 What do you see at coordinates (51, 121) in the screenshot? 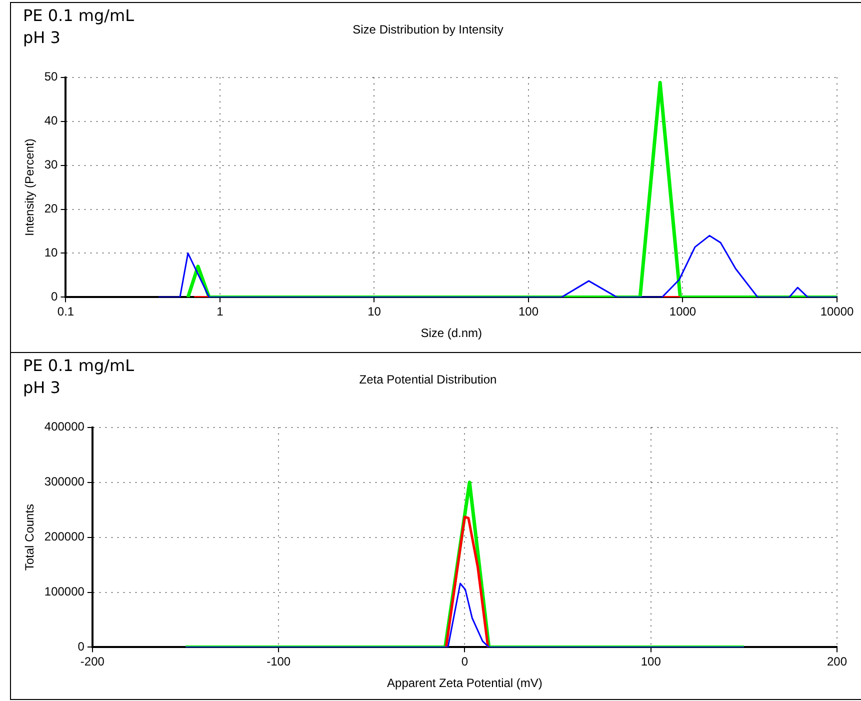
I see `y-tick-label: 40` at bounding box center [51, 121].